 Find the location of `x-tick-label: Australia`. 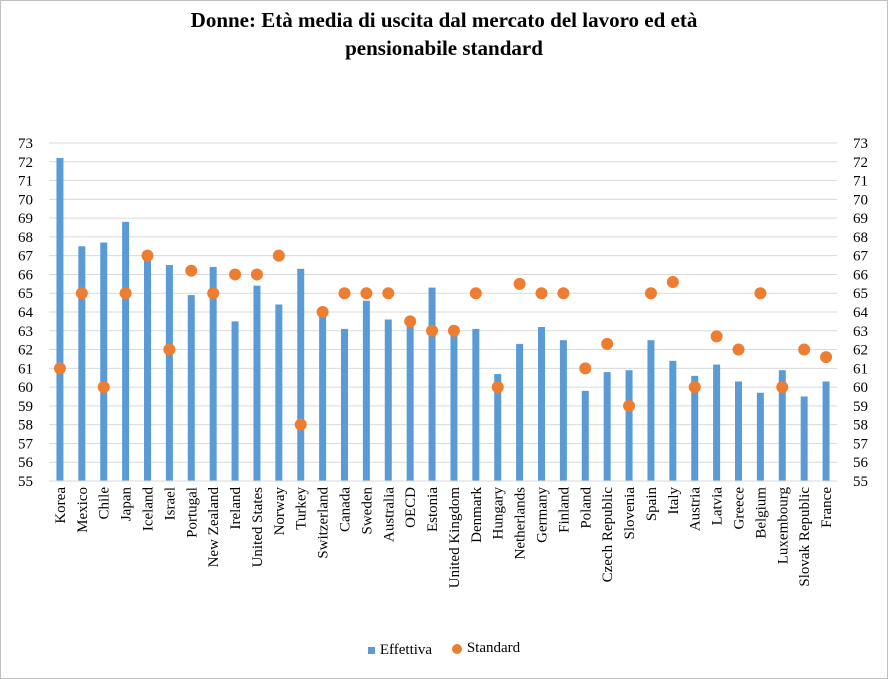

x-tick-label: Australia is located at coordinates (389, 514).